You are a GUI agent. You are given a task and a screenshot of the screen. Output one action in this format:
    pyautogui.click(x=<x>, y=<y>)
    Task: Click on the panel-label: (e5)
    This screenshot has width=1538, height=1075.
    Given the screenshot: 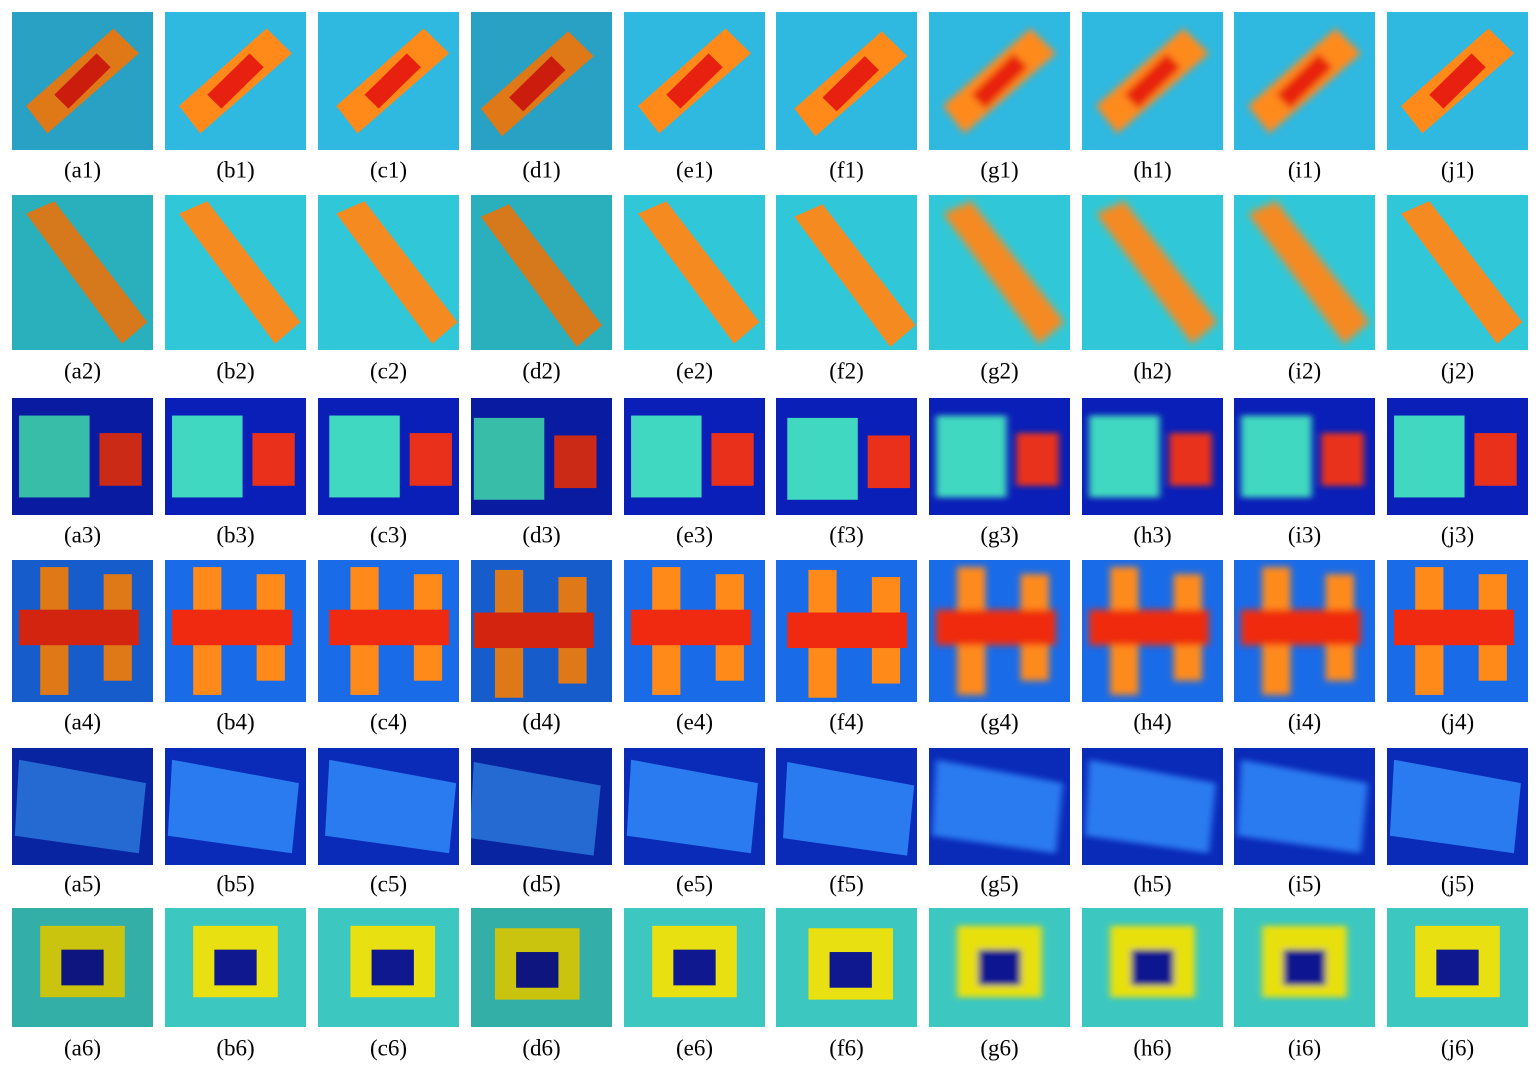 What is the action you would take?
    pyautogui.click(x=694, y=883)
    